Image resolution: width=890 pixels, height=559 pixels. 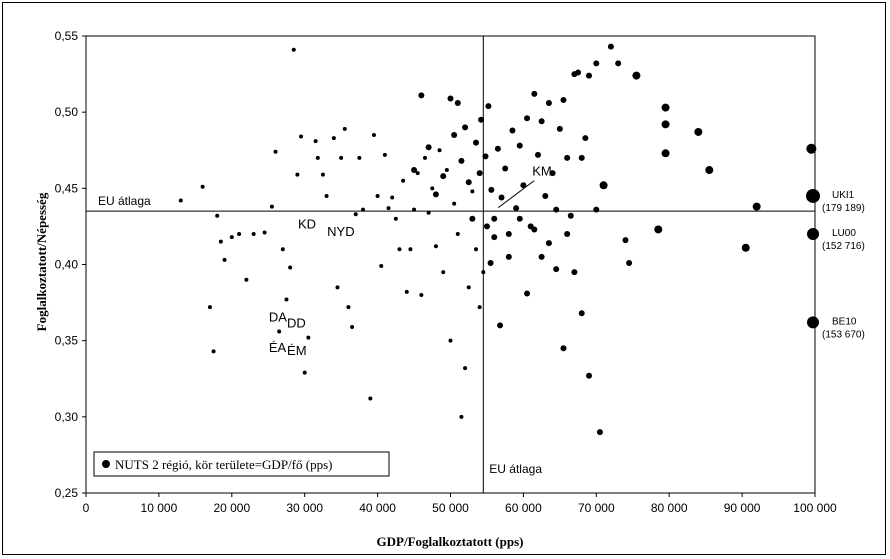 What do you see at coordinates (596, 508) in the screenshot?
I see `x-tick-label: 70 000` at bounding box center [596, 508].